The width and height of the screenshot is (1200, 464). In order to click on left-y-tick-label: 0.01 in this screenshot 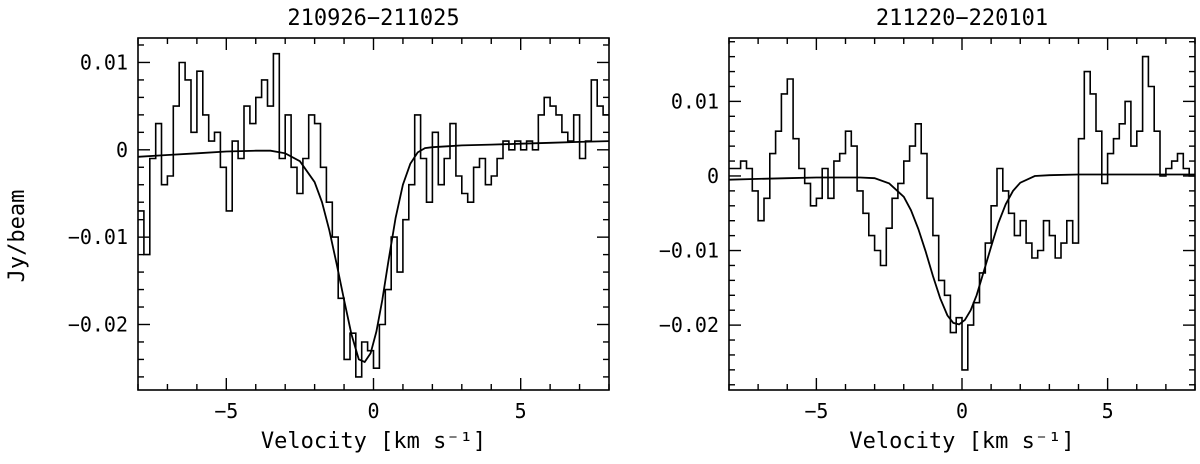, I will do `click(104, 62)`.